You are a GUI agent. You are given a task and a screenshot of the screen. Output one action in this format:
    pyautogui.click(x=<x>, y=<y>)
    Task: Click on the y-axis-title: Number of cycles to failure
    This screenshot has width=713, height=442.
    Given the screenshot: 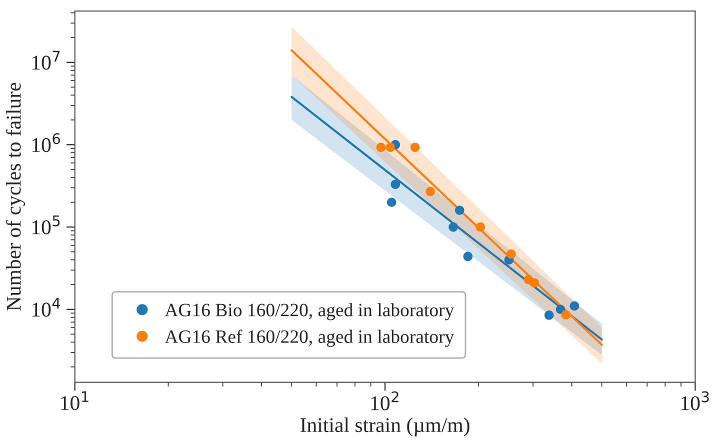 What is the action you would take?
    pyautogui.click(x=16, y=196)
    